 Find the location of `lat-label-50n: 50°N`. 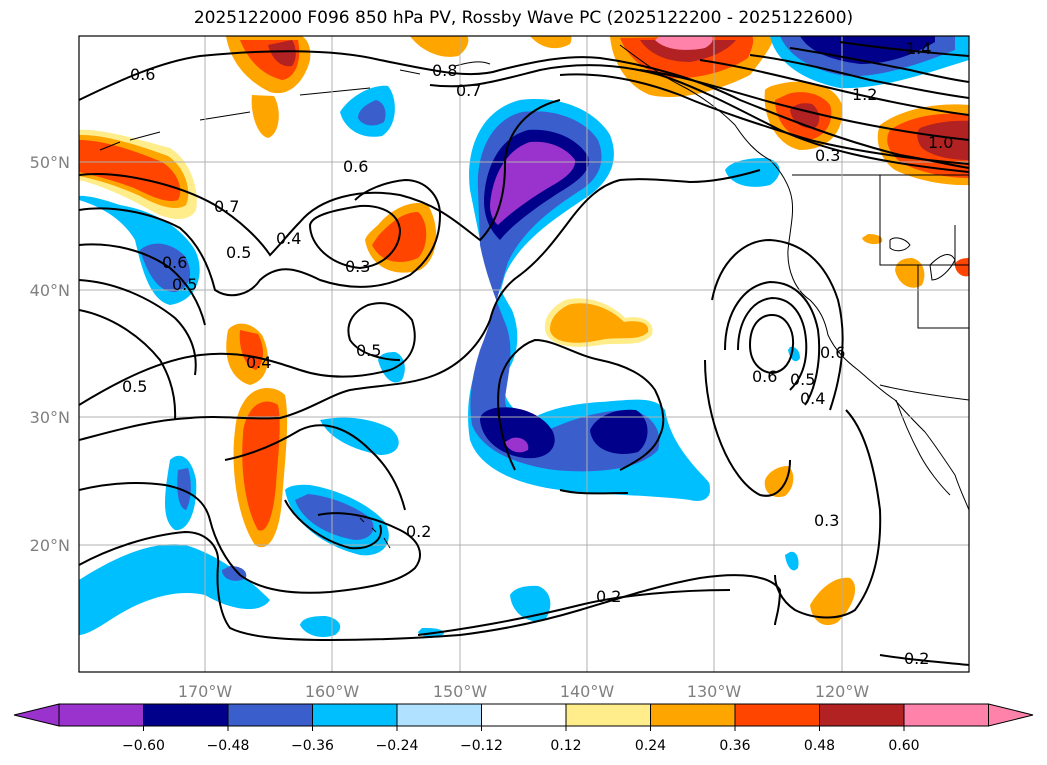

lat-label-50n: 50°N is located at coordinates (50, 162).